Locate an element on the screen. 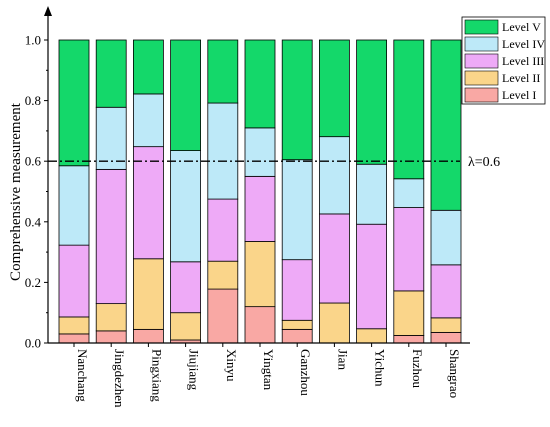  x-tick-label: Shangrao is located at coordinates (454, 373).